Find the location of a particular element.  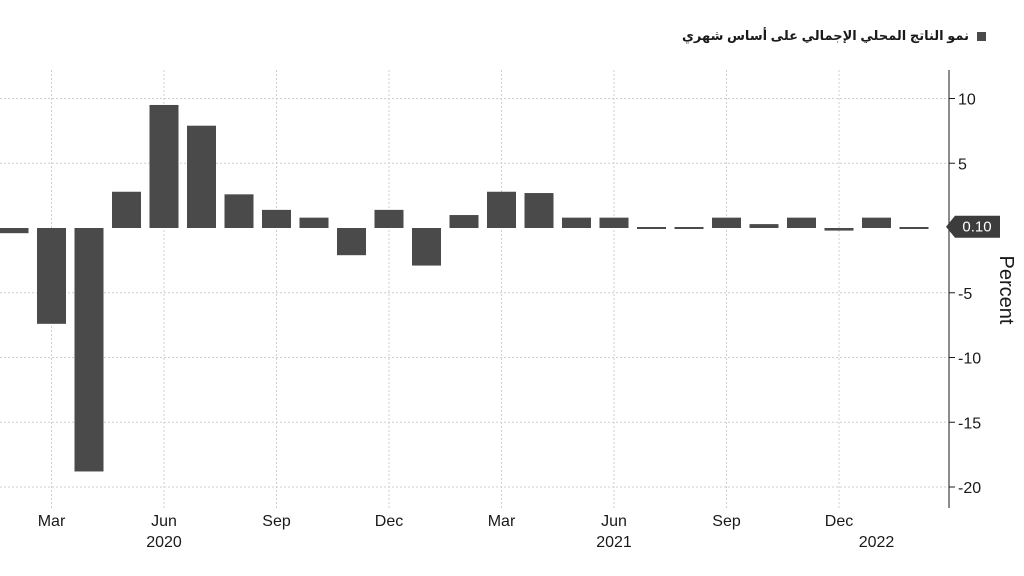

y-tick-label: 10 is located at coordinates (967, 100).